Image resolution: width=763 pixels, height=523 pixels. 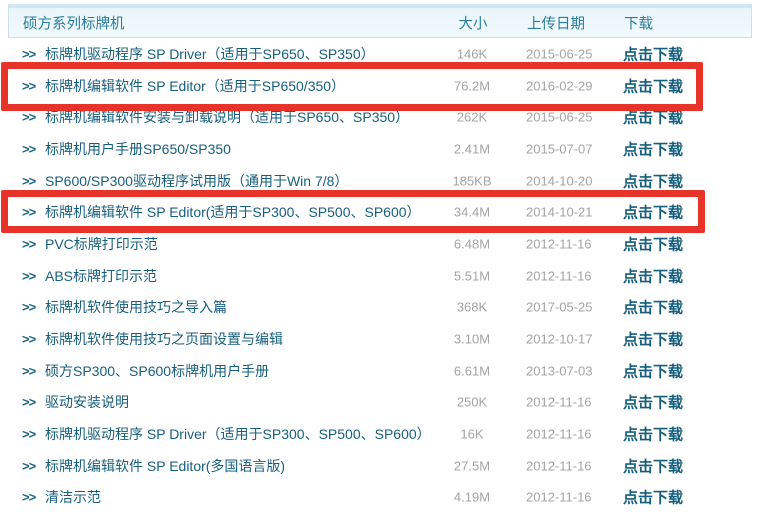 I want to click on file-size: 16K, so click(x=472, y=434).